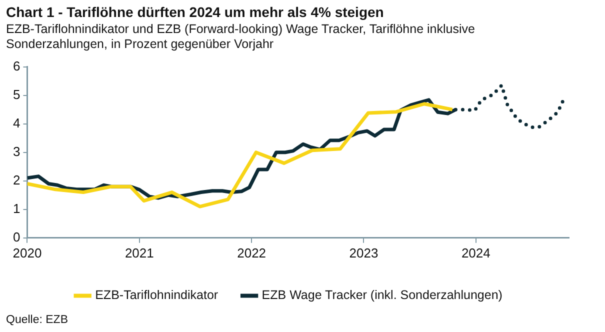 This screenshot has width=605, height=332. I want to click on legend-label: EZB Wage Tracker (inkl. Sonderzahlungen), so click(382, 295).